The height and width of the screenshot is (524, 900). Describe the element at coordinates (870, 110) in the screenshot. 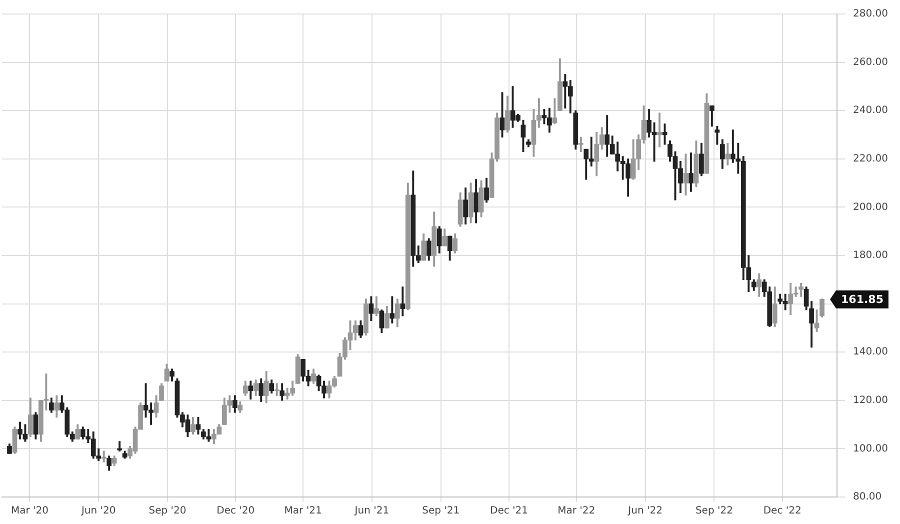

I see `y-tick-label: 240.00` at that location.